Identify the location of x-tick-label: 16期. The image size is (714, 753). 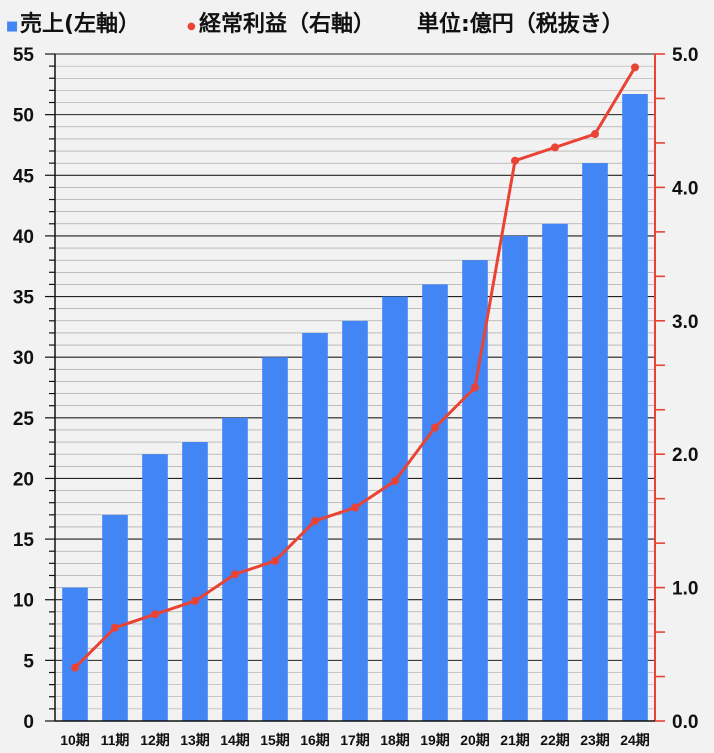
(315, 740).